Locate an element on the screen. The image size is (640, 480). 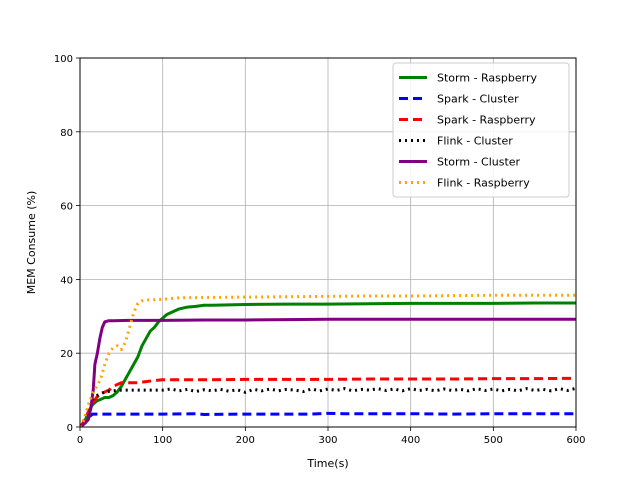
x-tick-label: 100 is located at coordinates (162, 440).